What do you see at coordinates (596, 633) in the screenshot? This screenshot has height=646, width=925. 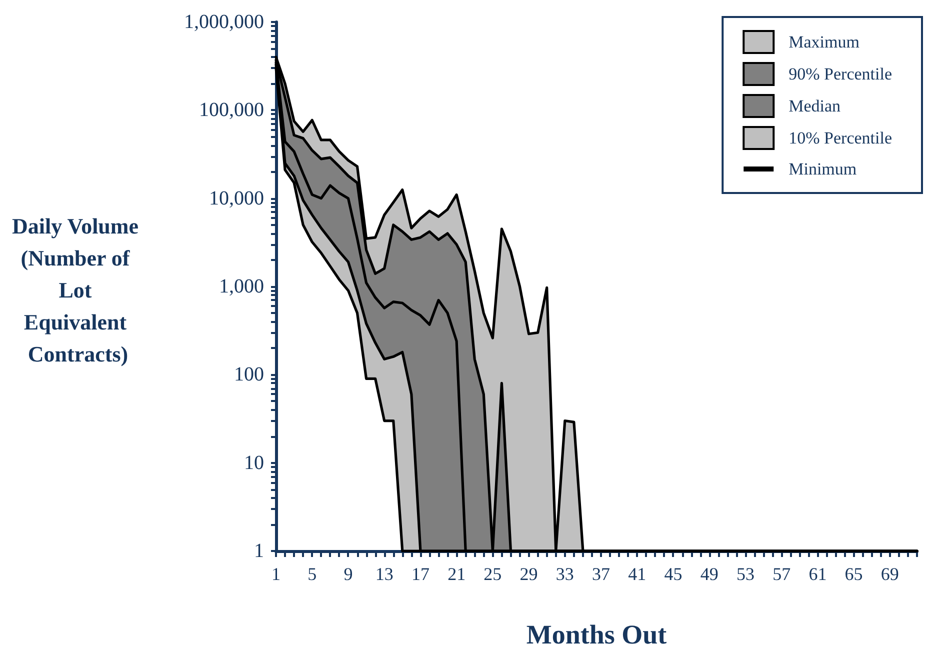 I see `x-axis-title: Months Out` at bounding box center [596, 633].